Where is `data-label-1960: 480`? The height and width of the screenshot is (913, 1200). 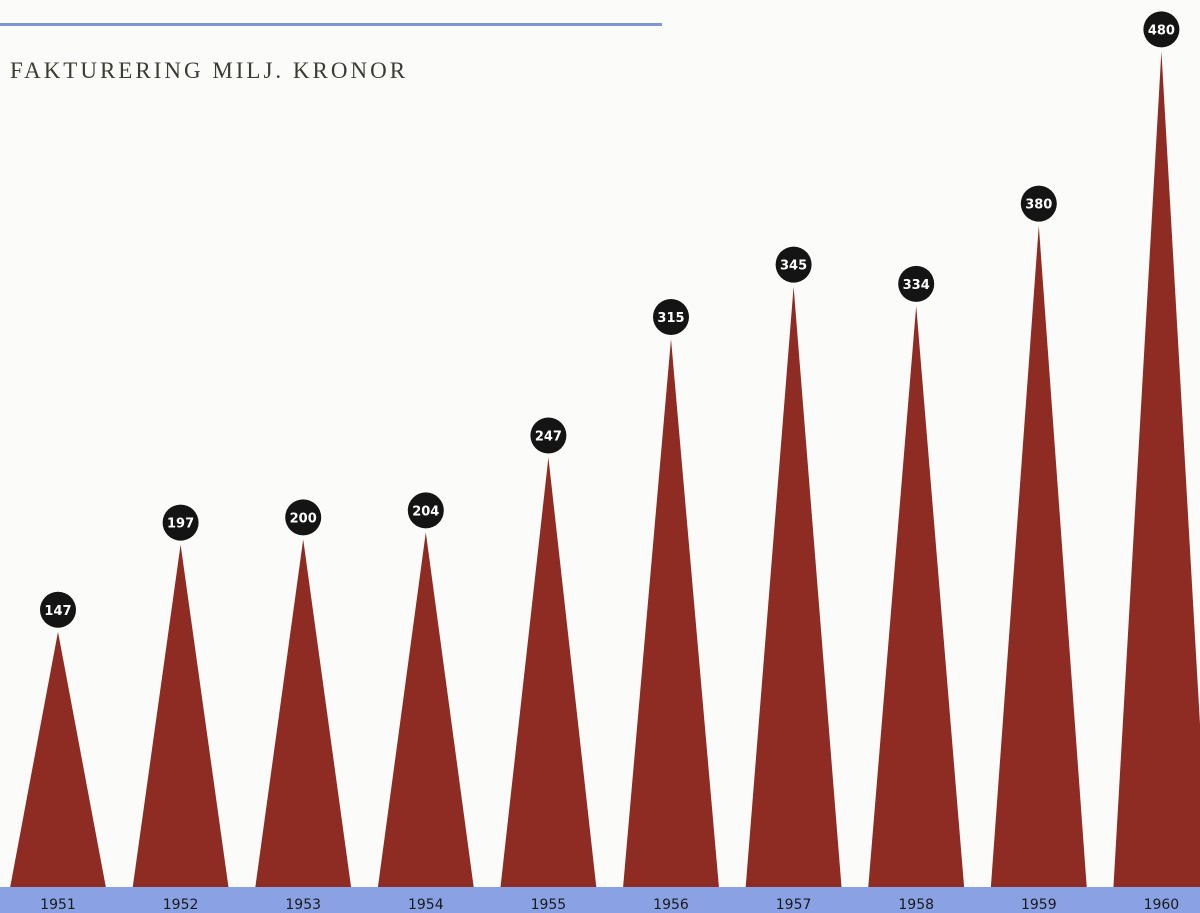
data-label-1960: 480 is located at coordinates (1161, 30).